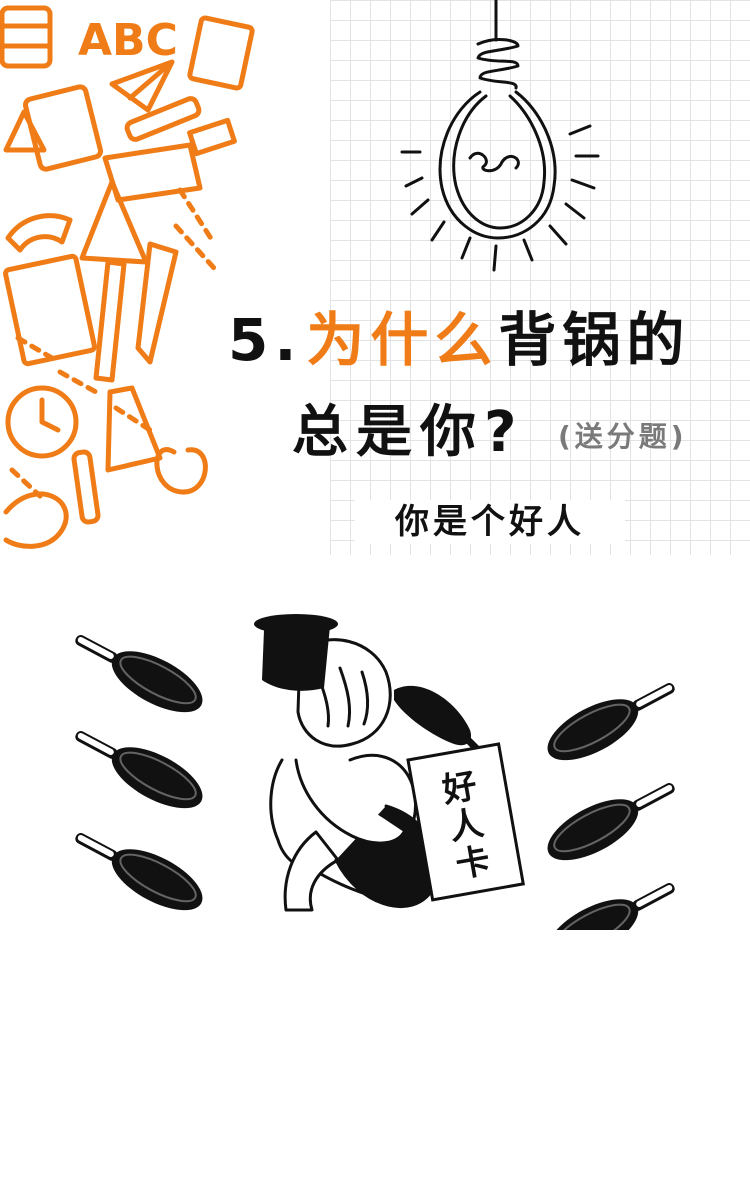 The image size is (750, 1194). What do you see at coordinates (181, 471) in the screenshot?
I see `apple-icon` at bounding box center [181, 471].